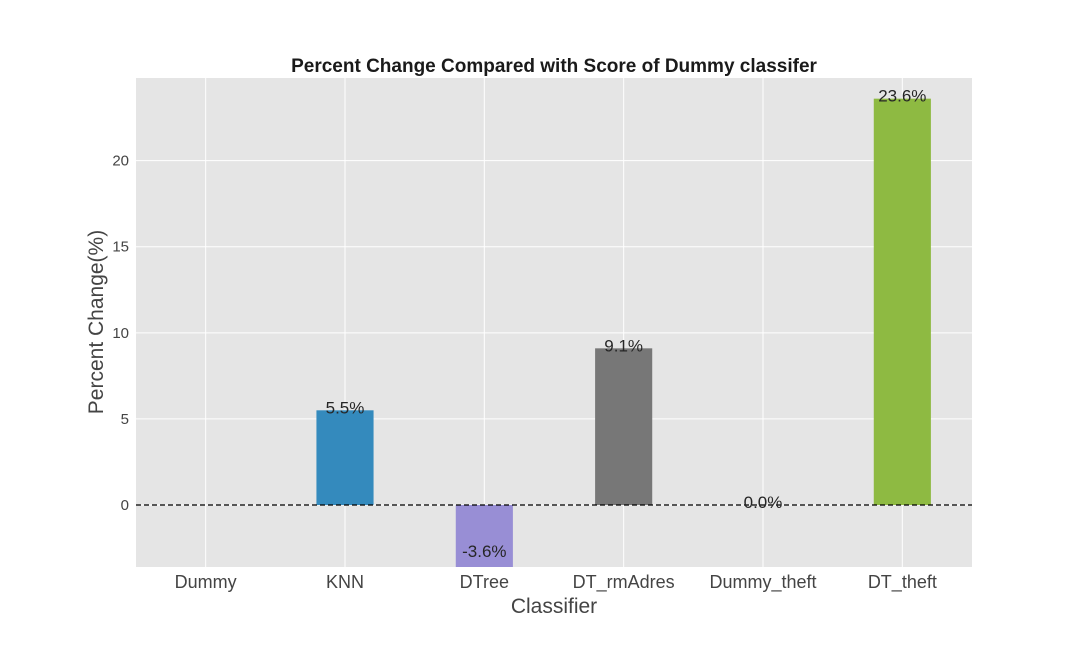 This screenshot has height=648, width=1080. Describe the element at coordinates (623, 345) in the screenshot. I see `data-label: 9.1%` at that location.